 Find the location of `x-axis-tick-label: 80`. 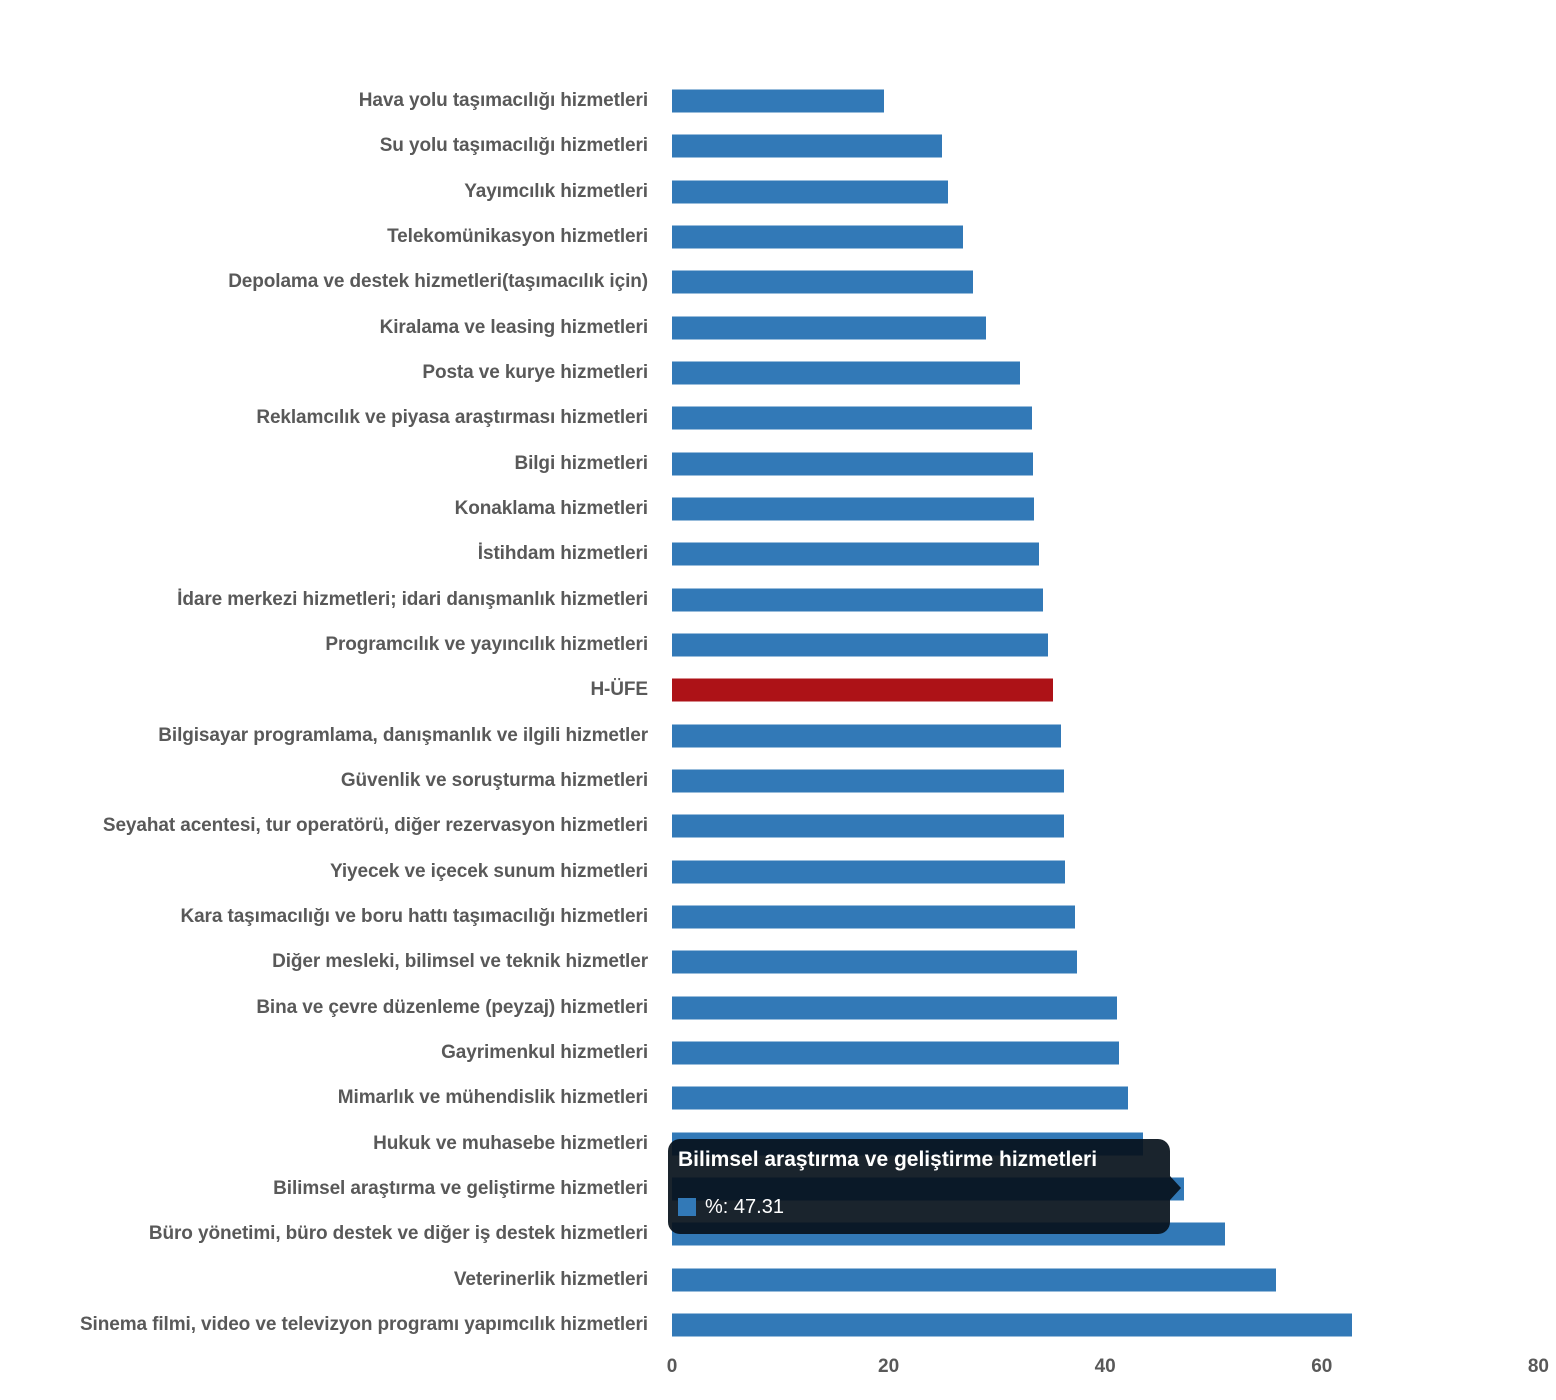

x-axis-tick-label: 80 is located at coordinates (1538, 1366).